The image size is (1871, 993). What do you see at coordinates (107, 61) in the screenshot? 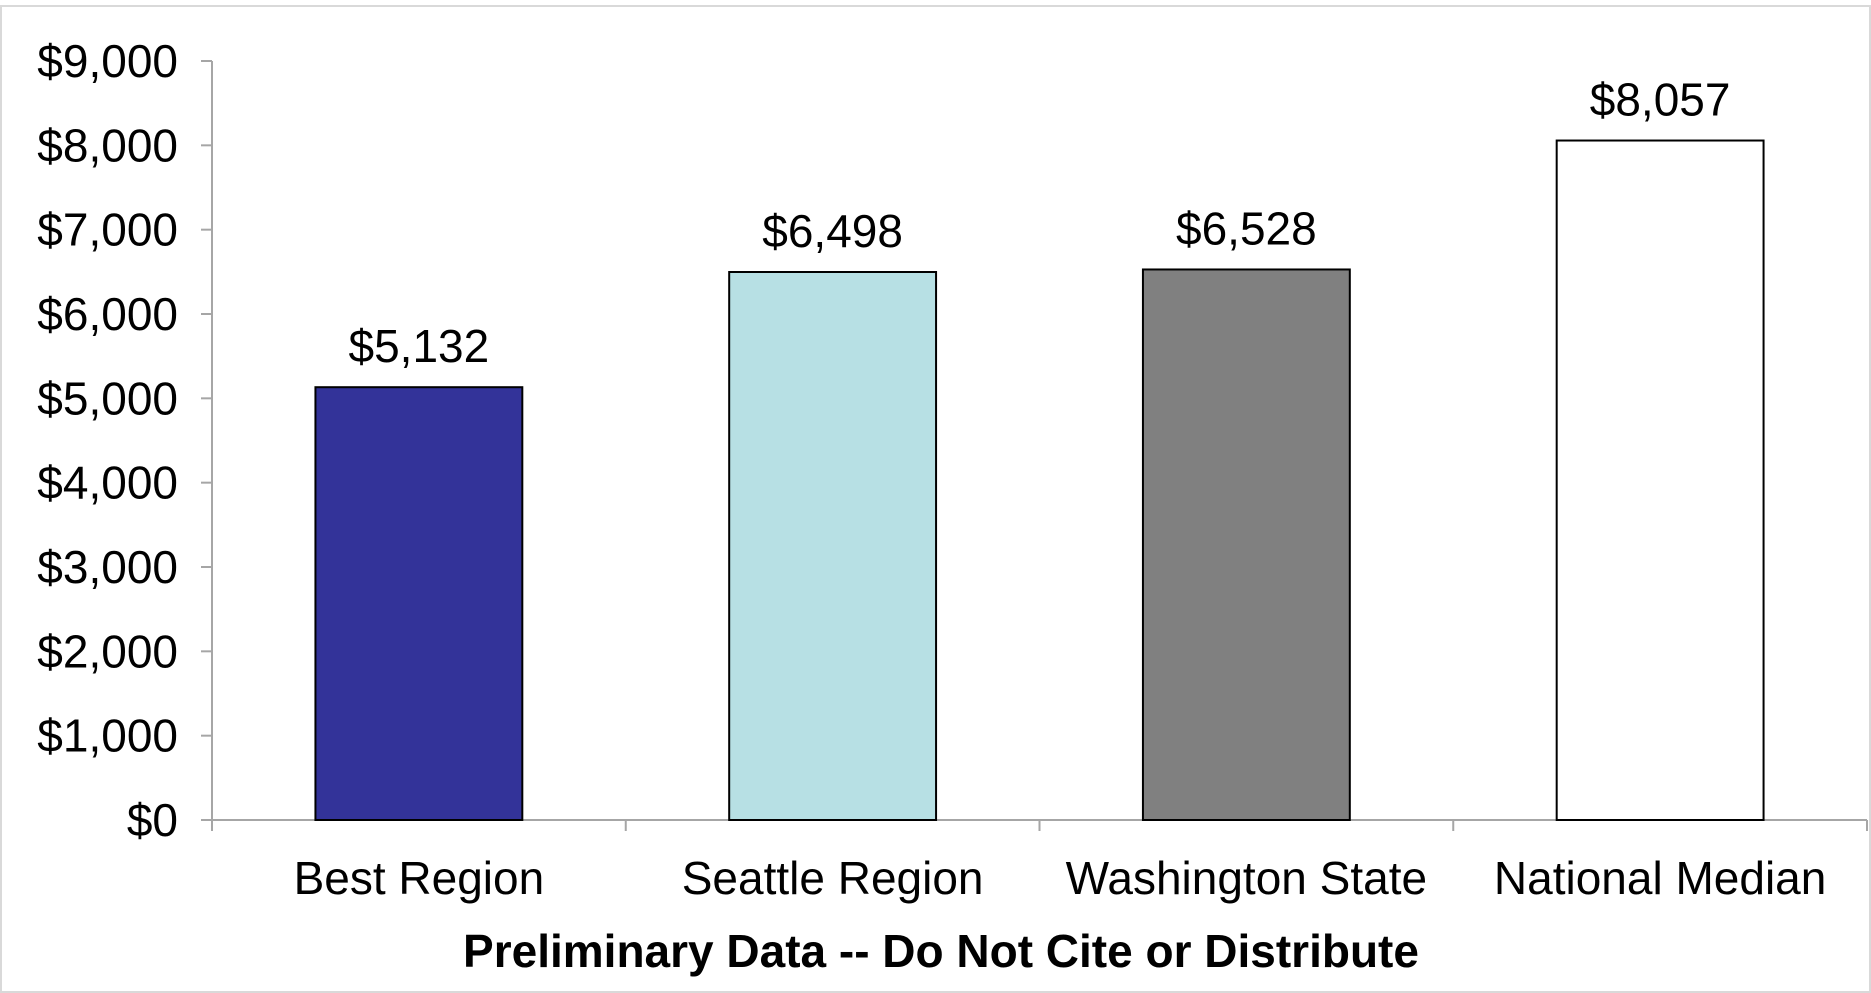
I see `y-tick-label: $9,000` at bounding box center [107, 61].